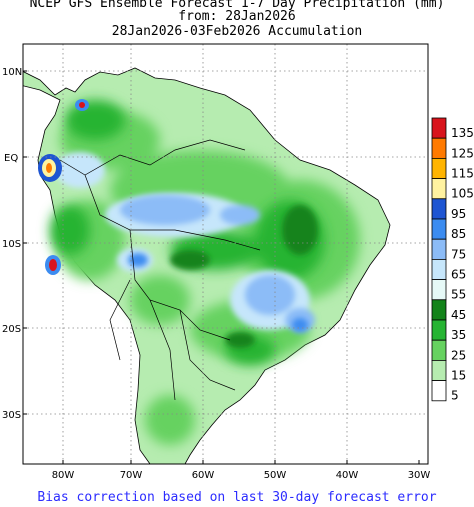  What do you see at coordinates (347, 475) in the screenshot?
I see `lon-label-40w: 40W` at bounding box center [347, 475].